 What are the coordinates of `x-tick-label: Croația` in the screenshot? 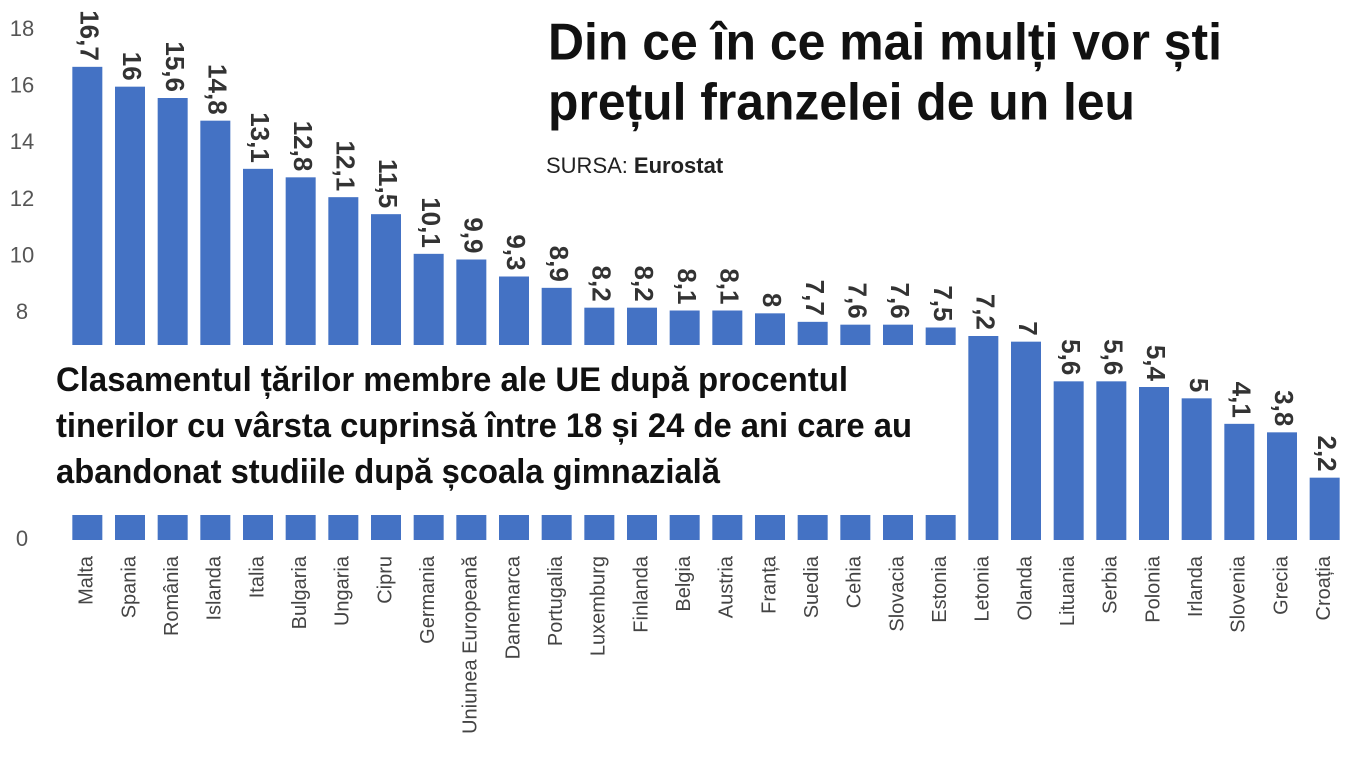 It's located at (1324, 587).